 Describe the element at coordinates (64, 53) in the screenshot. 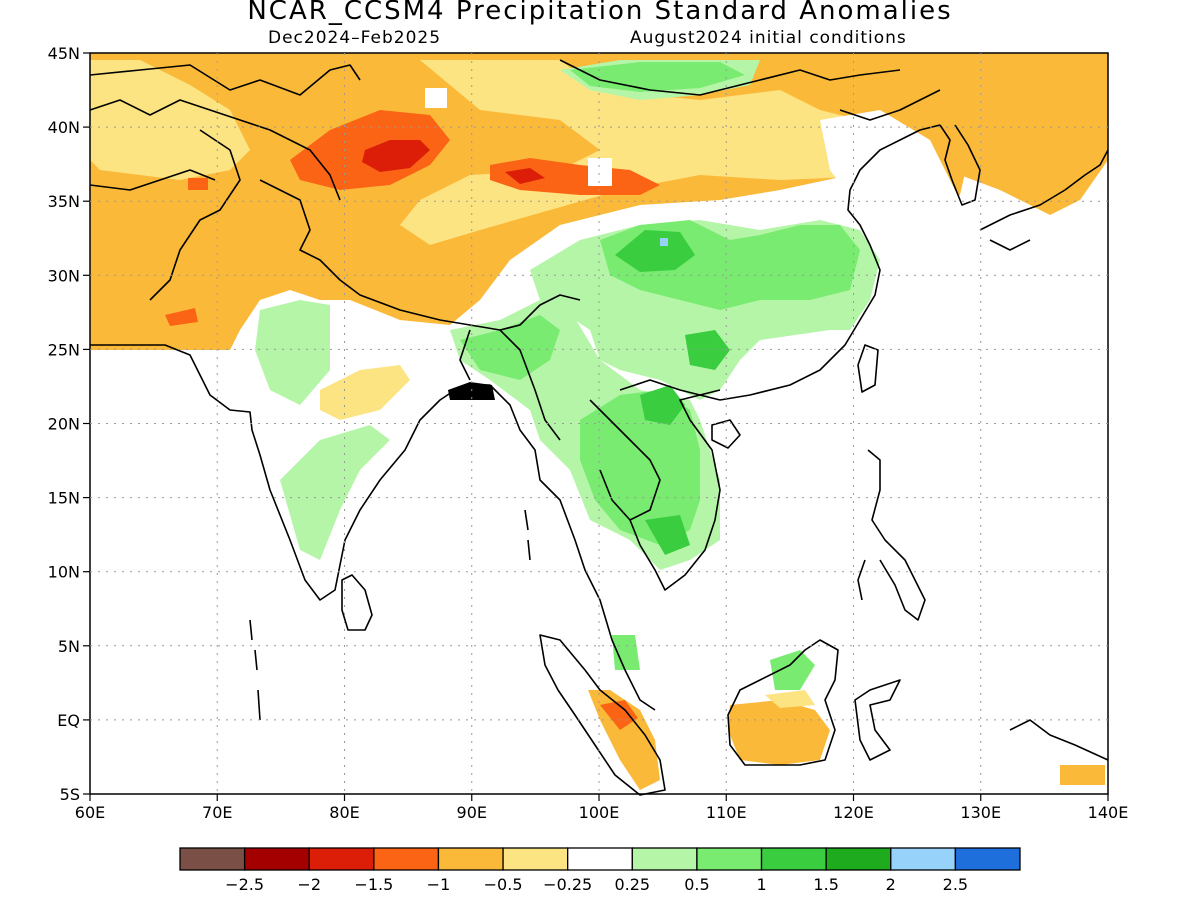

I see `lat-tick-label: 45N` at that location.